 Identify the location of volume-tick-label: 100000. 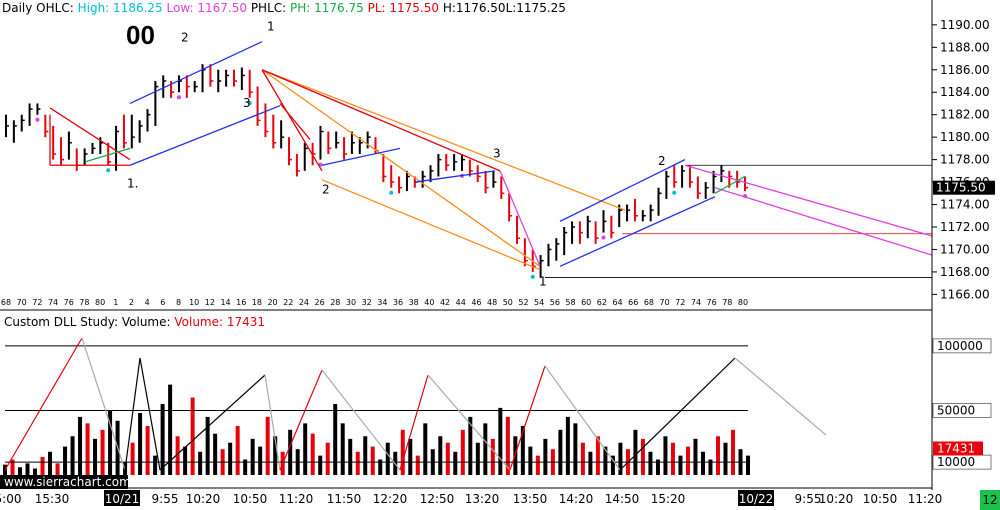
(960, 346).